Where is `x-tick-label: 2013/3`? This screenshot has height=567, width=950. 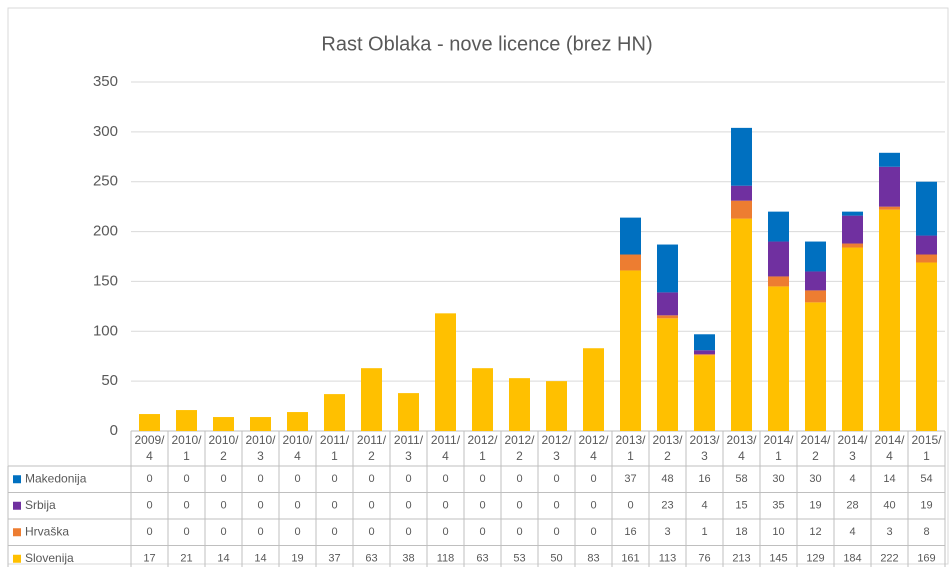
x-tick-label: 2013/3 is located at coordinates (704, 448).